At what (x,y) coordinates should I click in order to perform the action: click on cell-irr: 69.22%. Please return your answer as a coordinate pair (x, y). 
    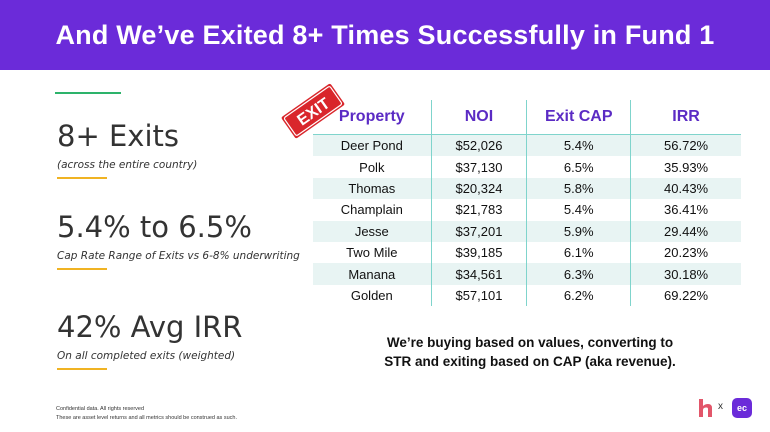
    Looking at the image, I should click on (685, 295).